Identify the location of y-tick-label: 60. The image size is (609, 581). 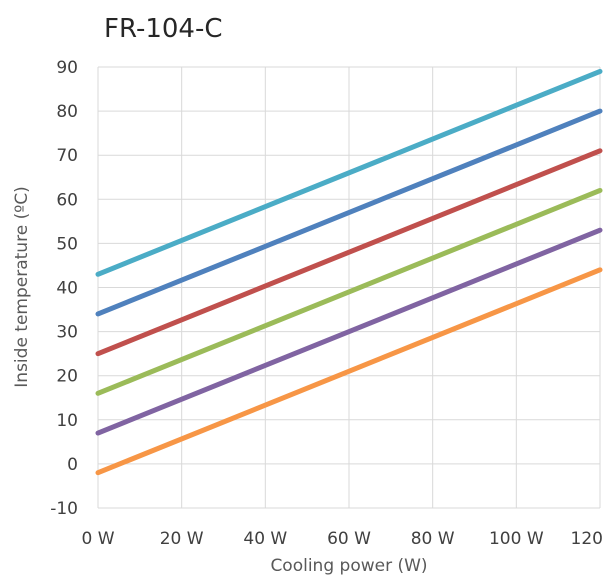
(67, 200).